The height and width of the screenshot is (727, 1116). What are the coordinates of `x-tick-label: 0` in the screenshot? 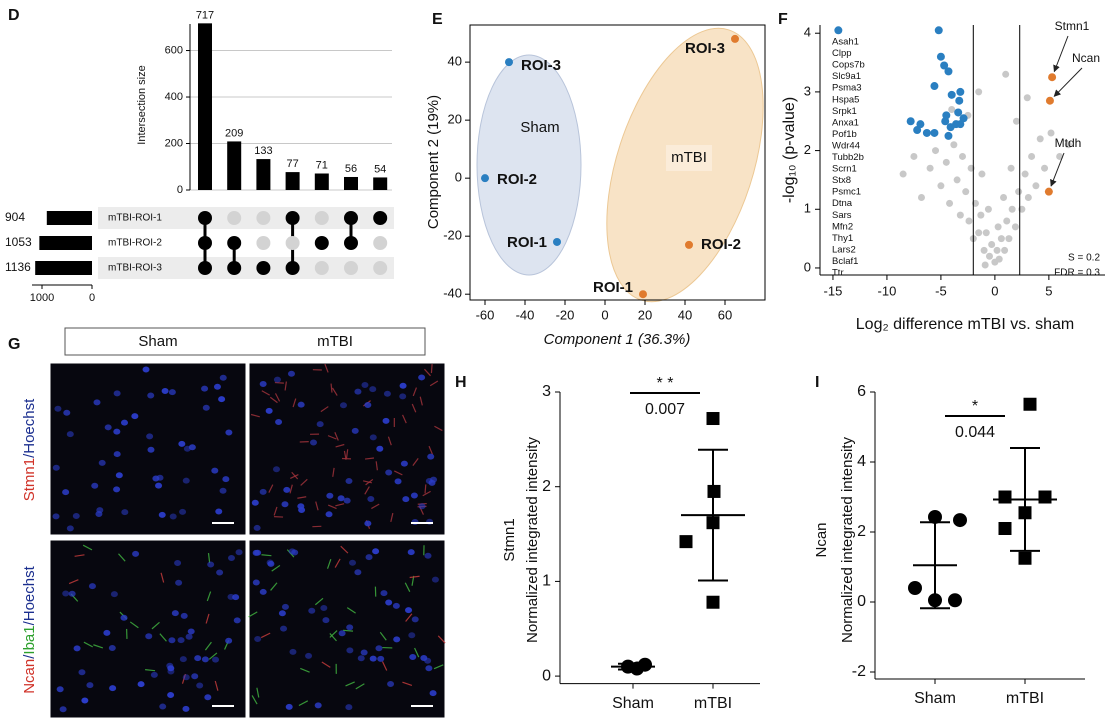 It's located at (994, 290).